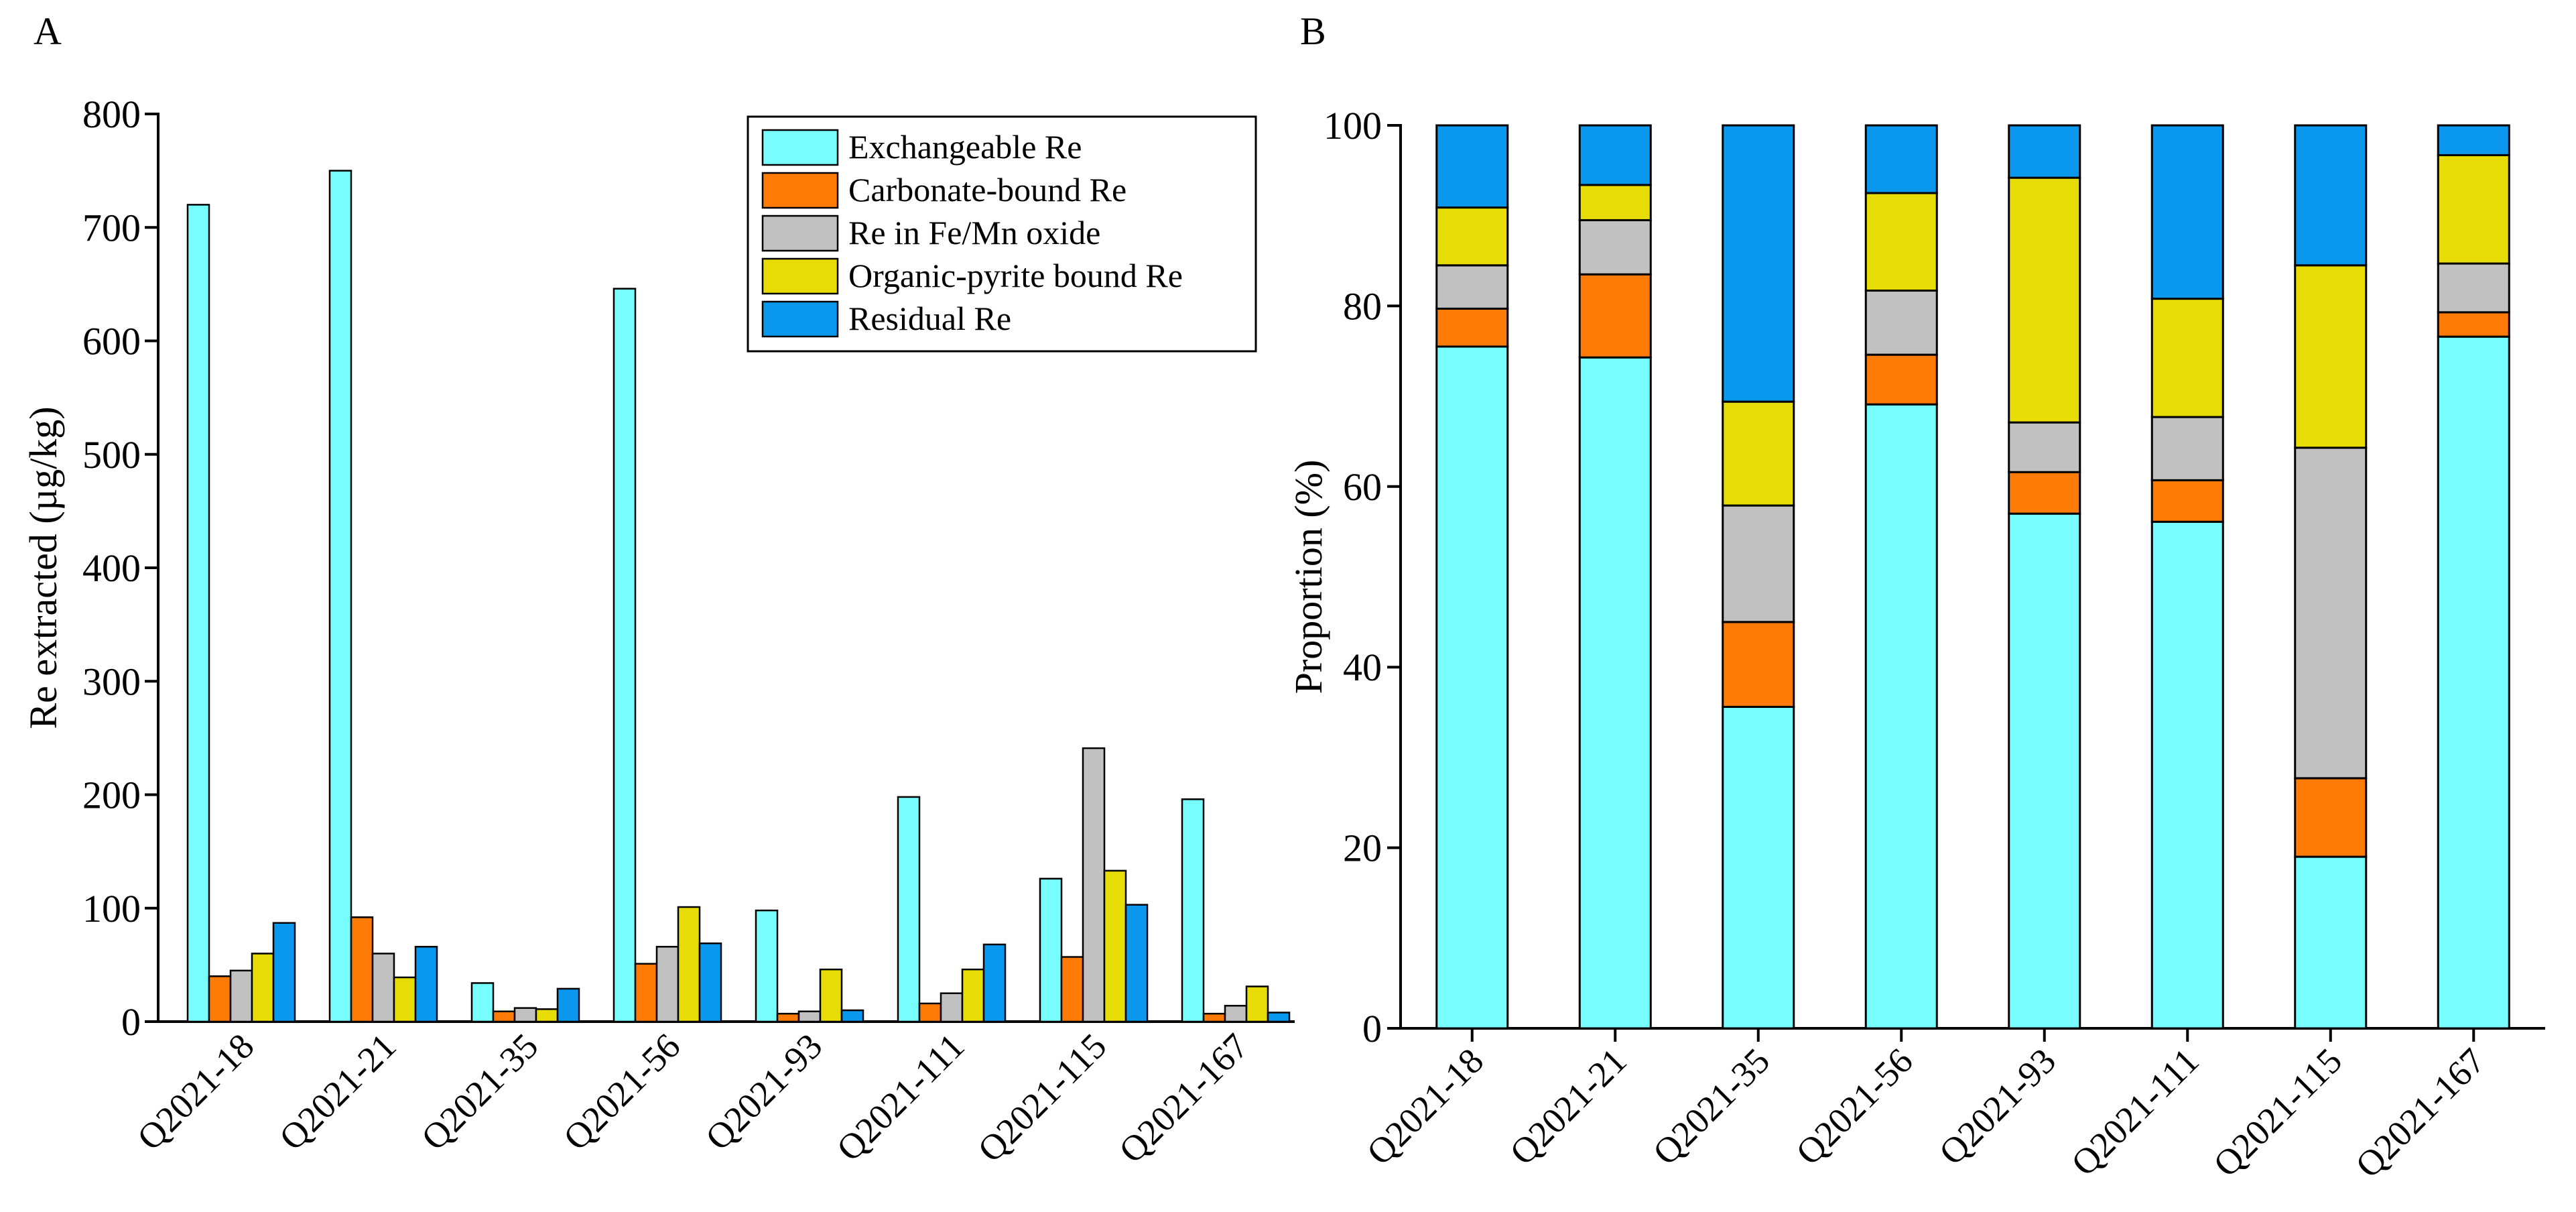 The height and width of the screenshot is (1212, 2576). Describe the element at coordinates (111, 227) in the screenshot. I see `y-tick-label: 700` at that location.